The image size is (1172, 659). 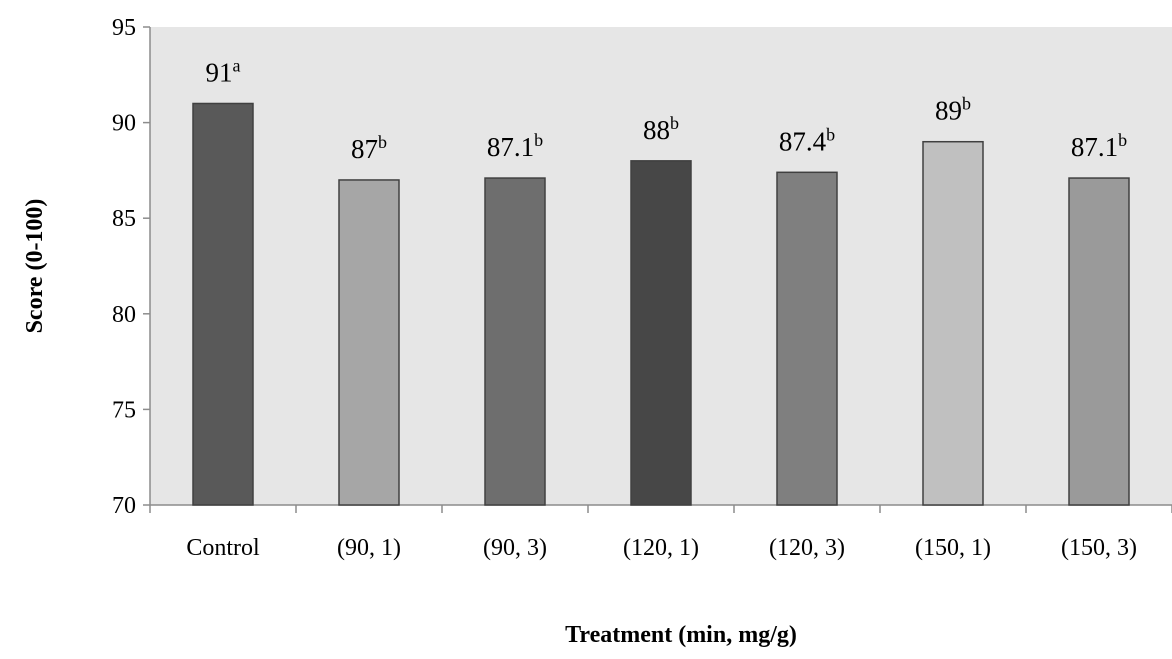 I want to click on x-axis-title: Treatment (min, mg/g), so click(x=681, y=635).